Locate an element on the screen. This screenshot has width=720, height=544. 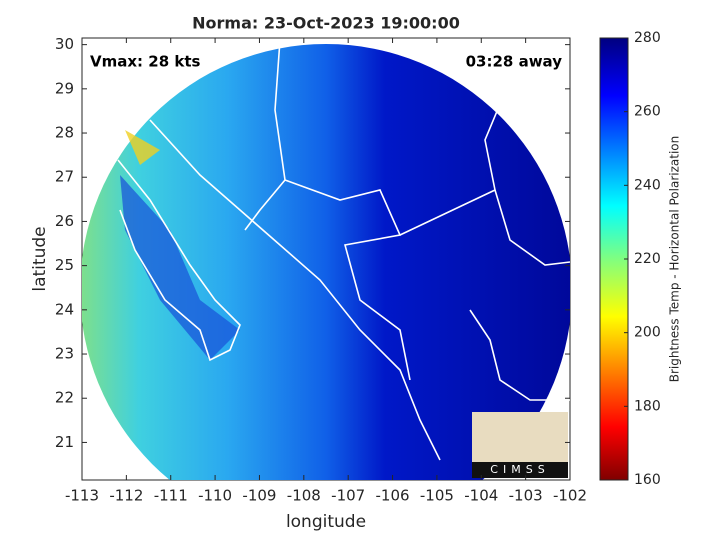
y-tick-label: 24 is located at coordinates (64, 309).